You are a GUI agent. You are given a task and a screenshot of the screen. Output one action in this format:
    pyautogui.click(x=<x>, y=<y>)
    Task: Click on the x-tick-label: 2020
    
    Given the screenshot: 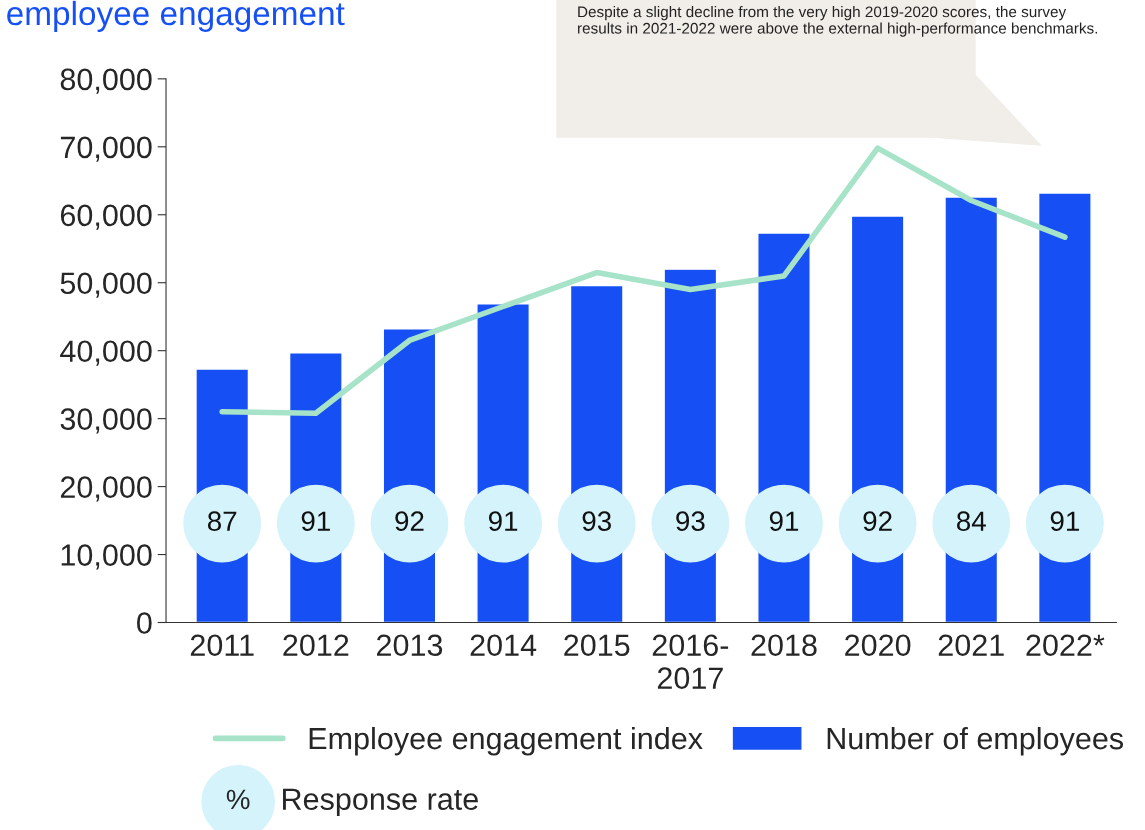 What is the action you would take?
    pyautogui.click(x=878, y=645)
    